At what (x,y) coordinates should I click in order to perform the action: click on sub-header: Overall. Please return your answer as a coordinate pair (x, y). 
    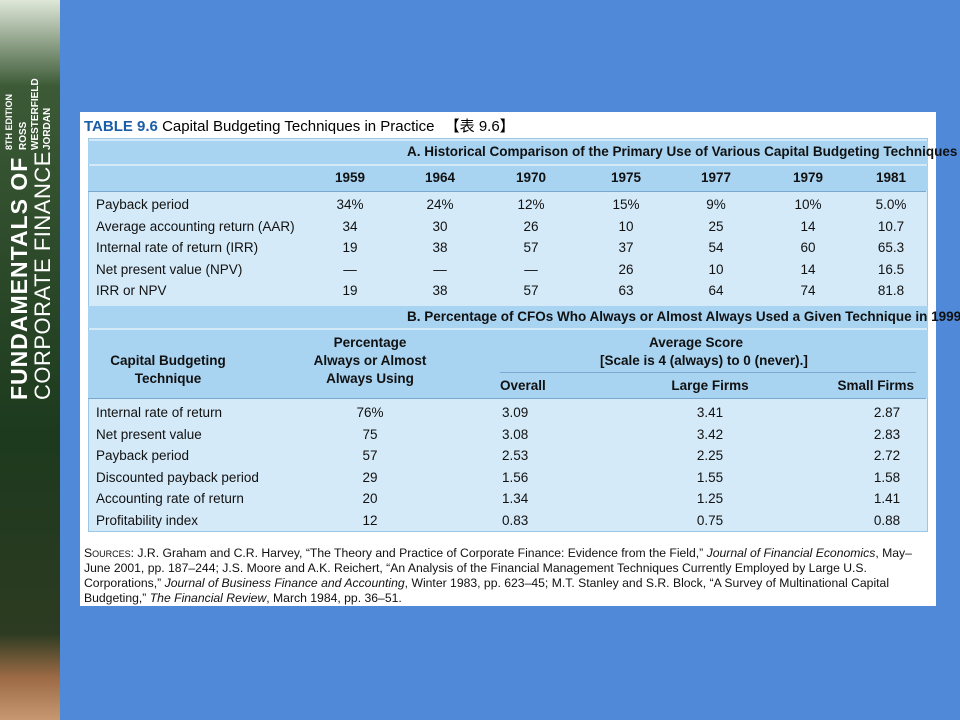
    Looking at the image, I should click on (523, 385).